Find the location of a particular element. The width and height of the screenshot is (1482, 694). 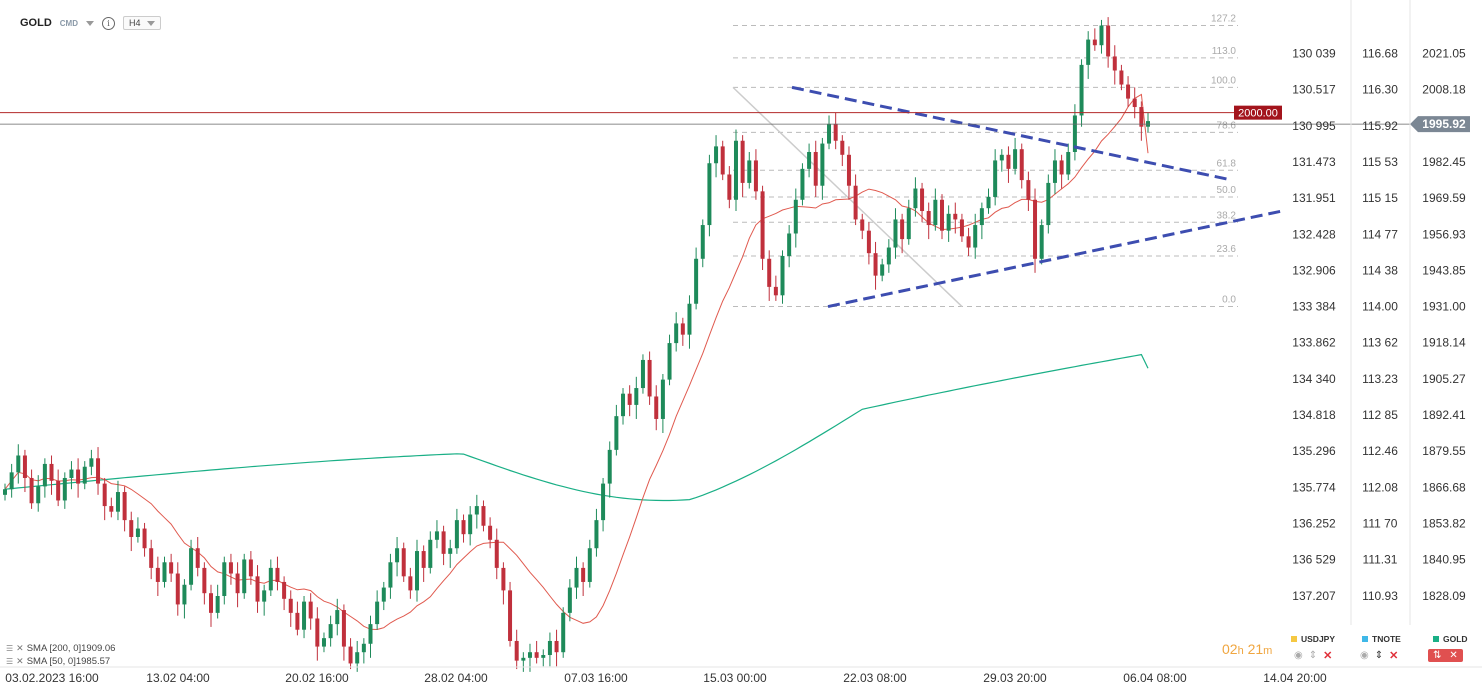

legend-sma-50: ☰ ✕ SMA [50, 0] 1985.57 is located at coordinates (58, 661).